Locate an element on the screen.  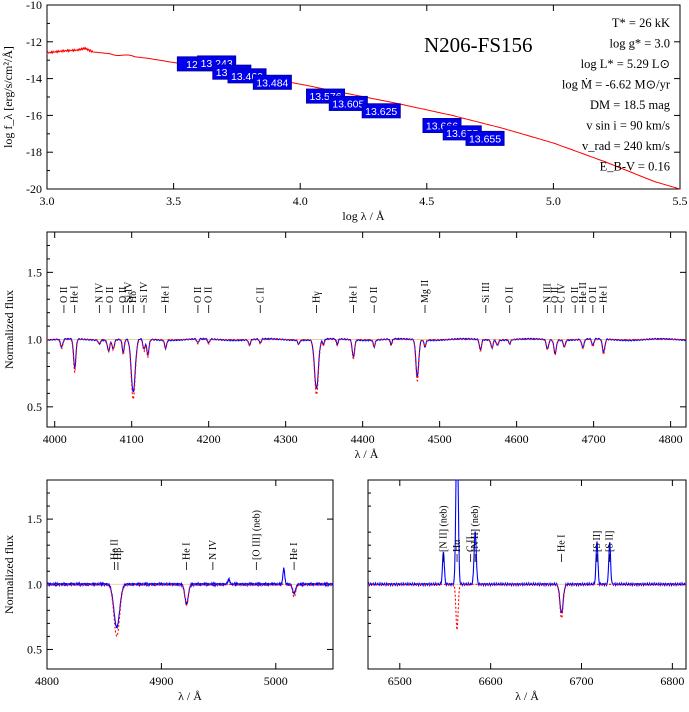
parameter-text: log Ṁ = -6.62 M⊙/yr is located at coordinates (616, 85).